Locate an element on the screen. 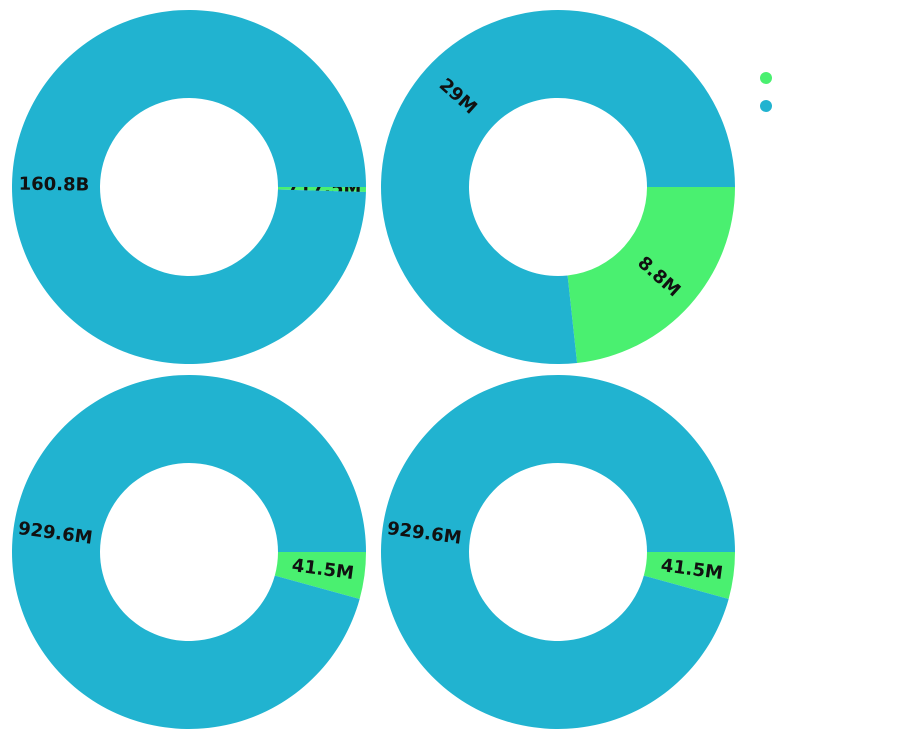  donut-2-slice-green is located at coordinates (651, 275).